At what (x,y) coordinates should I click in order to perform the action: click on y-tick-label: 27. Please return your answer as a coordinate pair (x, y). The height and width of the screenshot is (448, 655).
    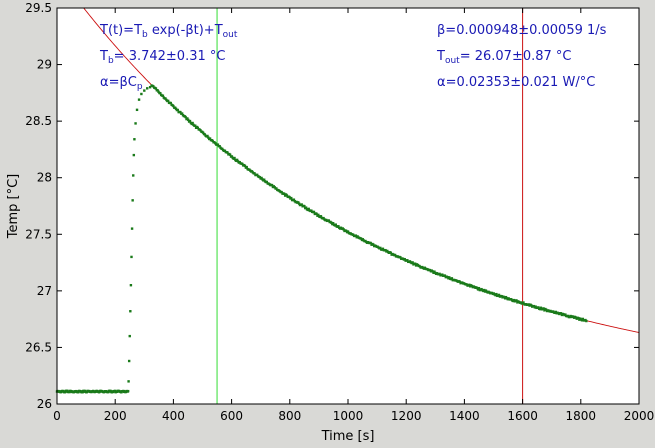
    Looking at the image, I should click on (44, 291).